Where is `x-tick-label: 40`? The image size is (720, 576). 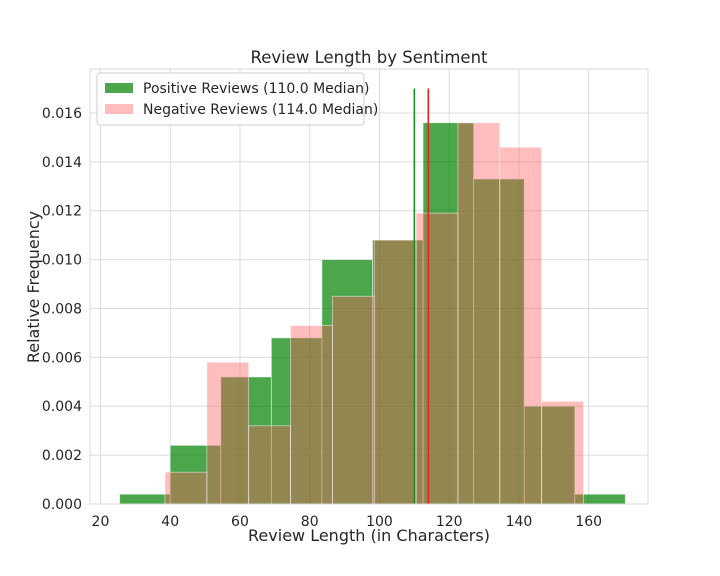 x-tick-label: 40 is located at coordinates (170, 522).